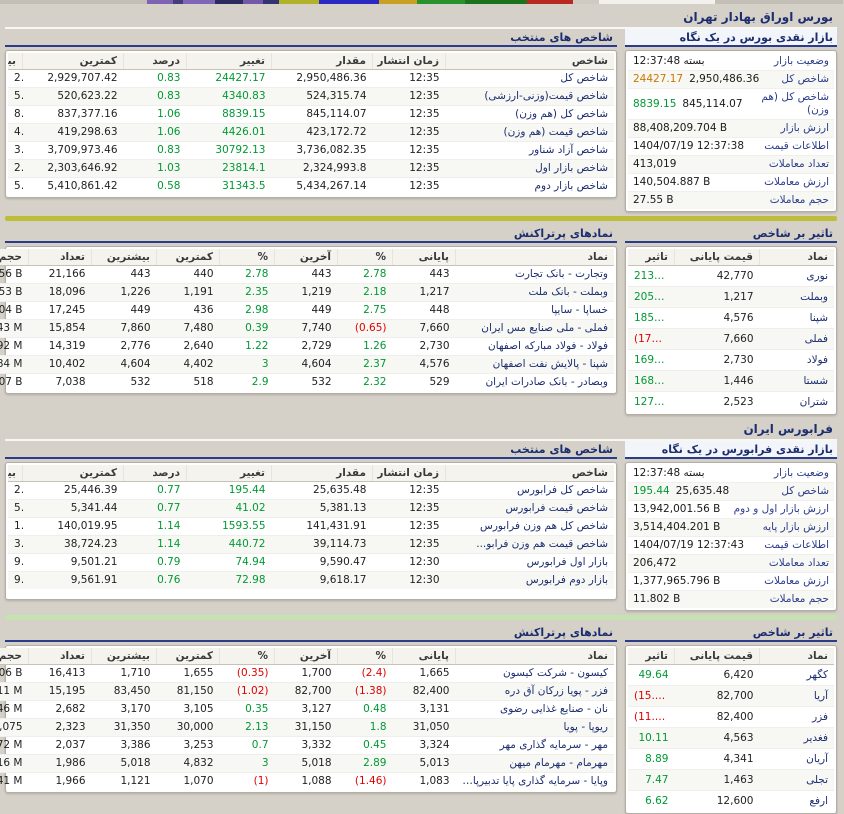 The image size is (844, 814). What do you see at coordinates (797, 276) in the screenshot?
I see `symbol-cell: نوری` at bounding box center [797, 276].